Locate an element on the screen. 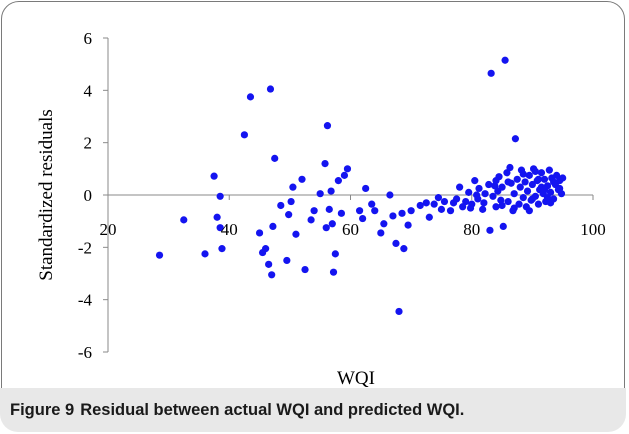  y-tick-label: -2 is located at coordinates (85, 247).